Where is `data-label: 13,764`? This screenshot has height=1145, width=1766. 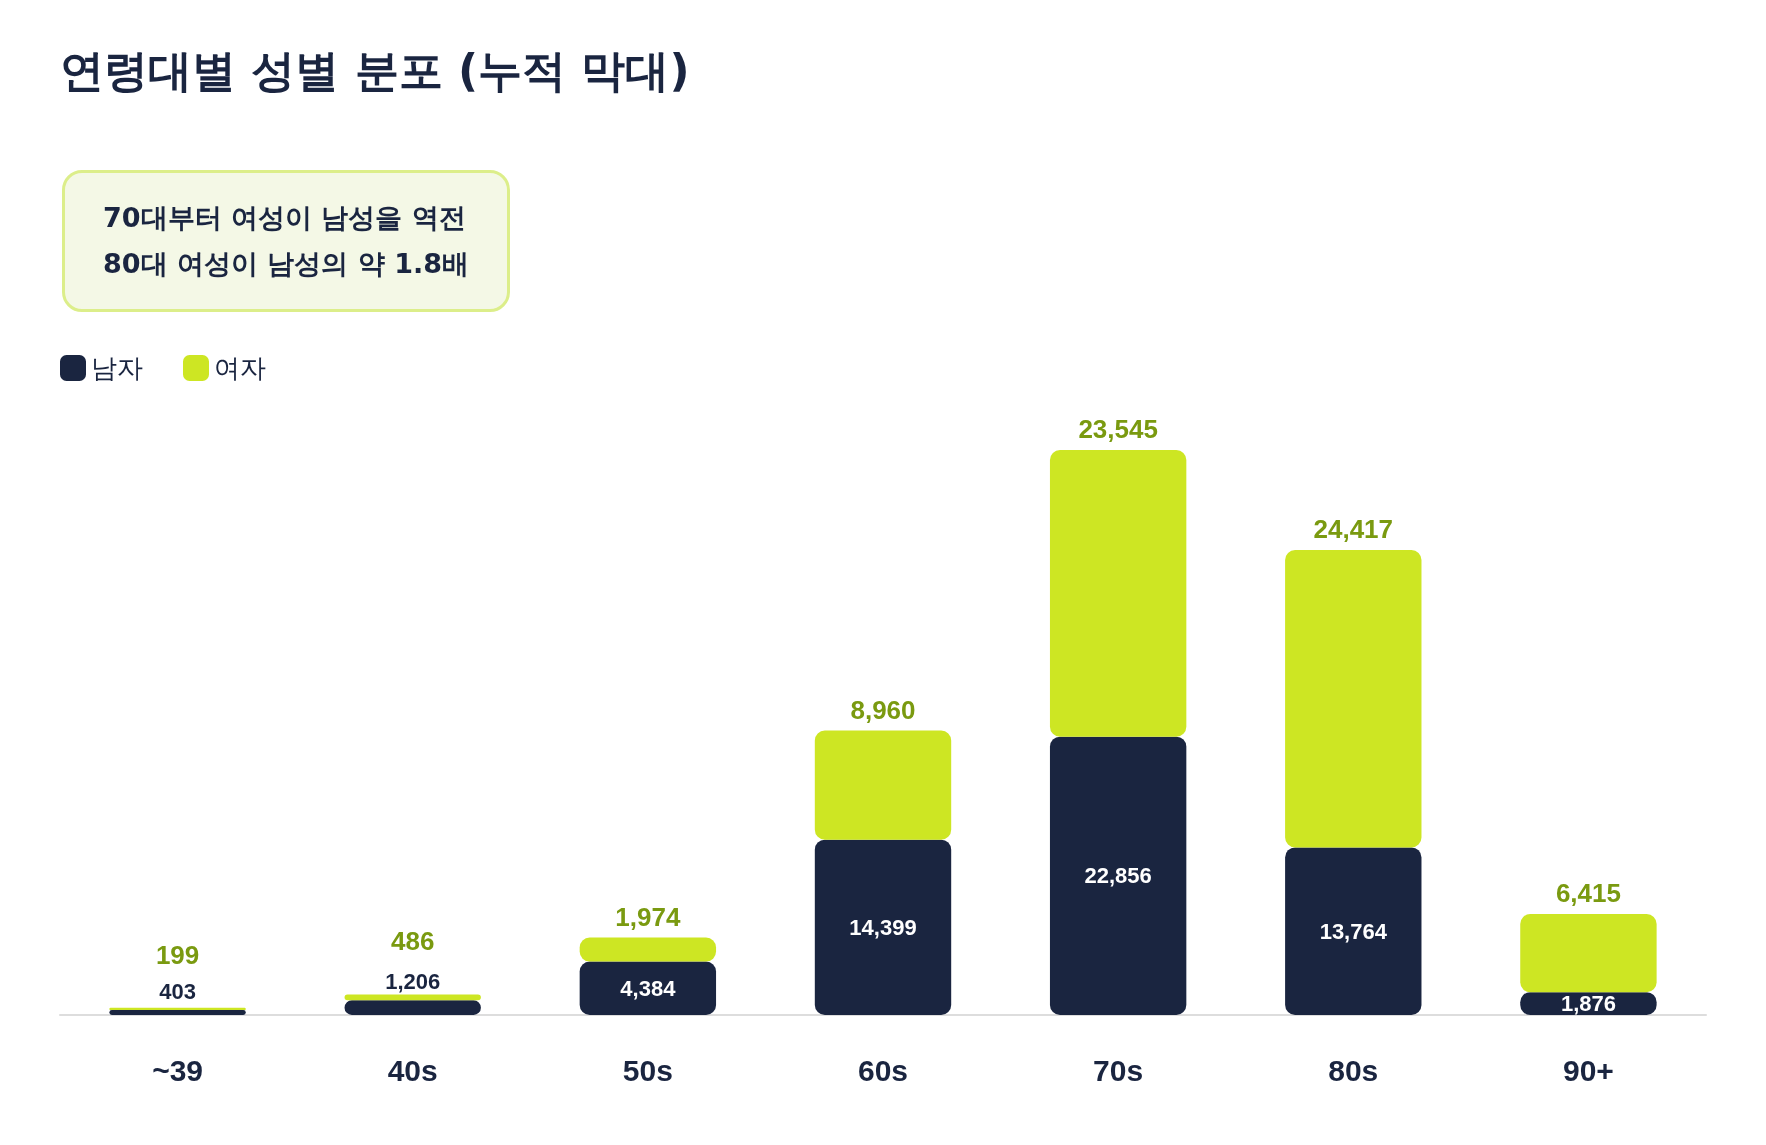
data-label: 13,764 is located at coordinates (1353, 931).